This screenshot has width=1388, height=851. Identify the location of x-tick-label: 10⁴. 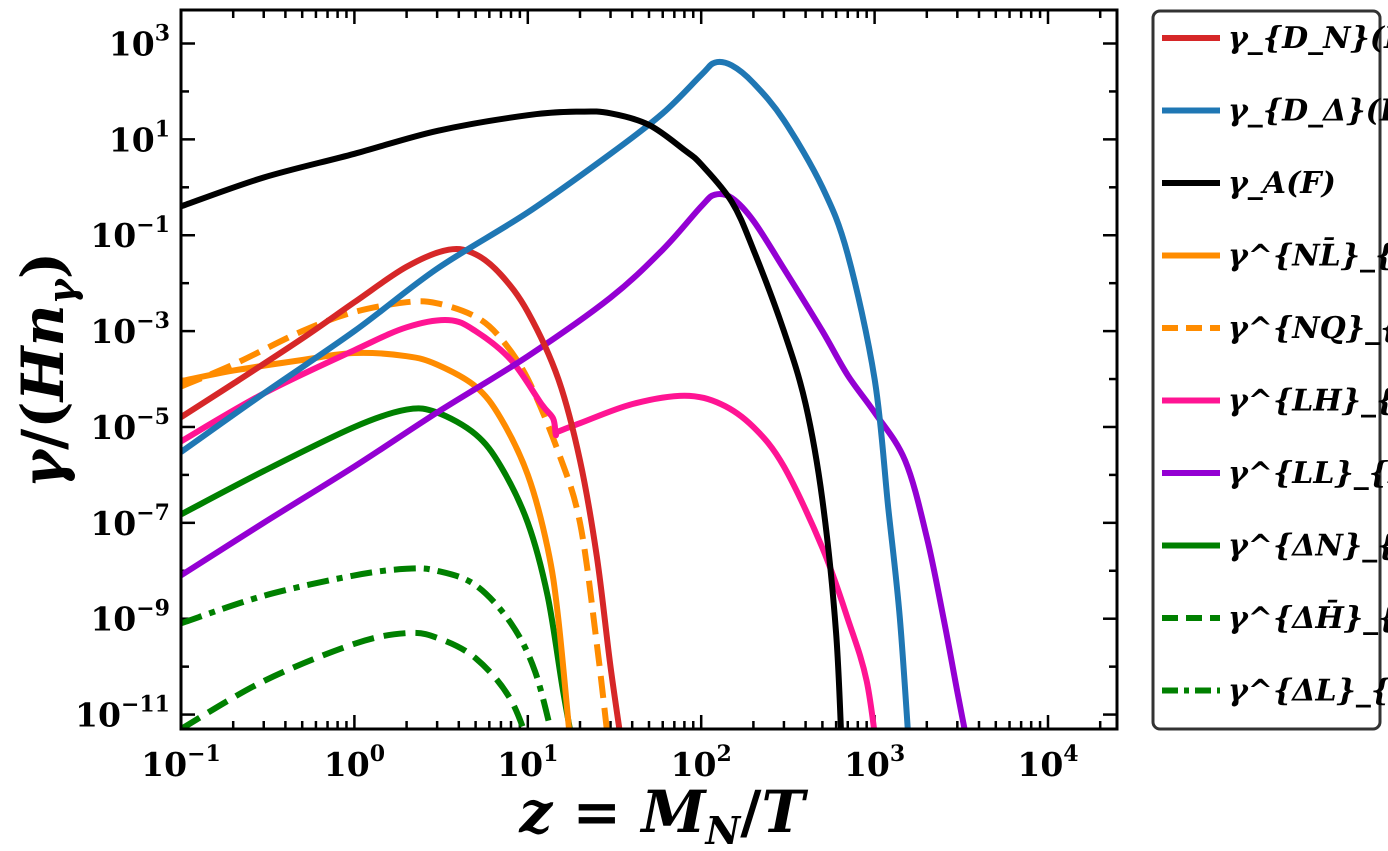
(1047, 762).